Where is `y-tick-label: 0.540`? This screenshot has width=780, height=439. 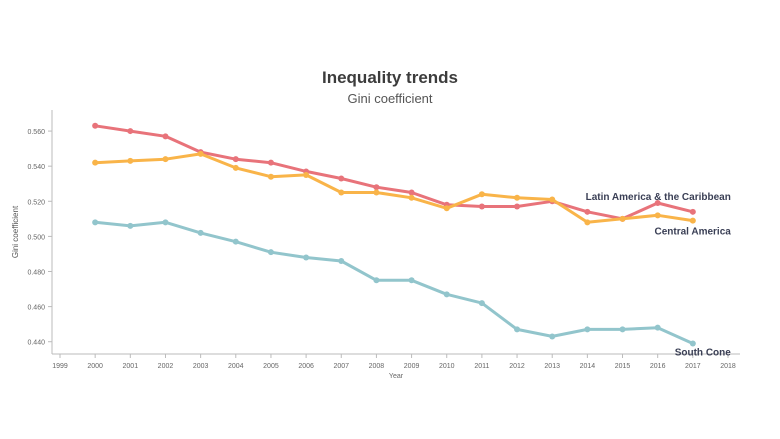
y-tick-label: 0.540 is located at coordinates (36, 167).